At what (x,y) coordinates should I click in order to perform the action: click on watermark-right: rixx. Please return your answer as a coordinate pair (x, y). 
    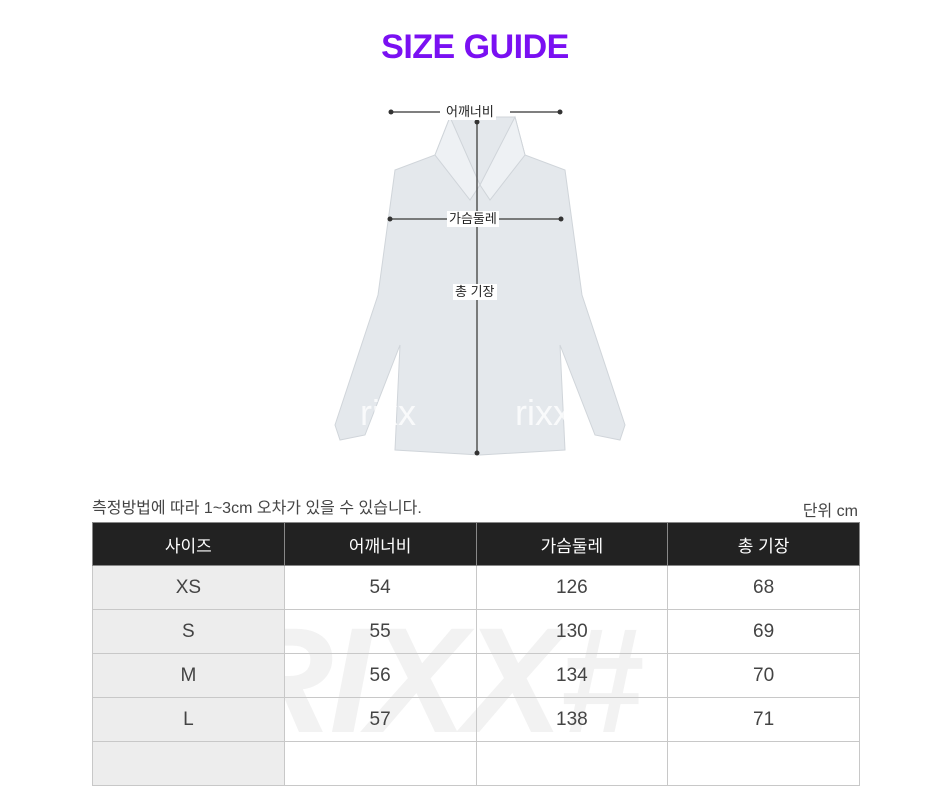
    Looking at the image, I should click on (543, 412).